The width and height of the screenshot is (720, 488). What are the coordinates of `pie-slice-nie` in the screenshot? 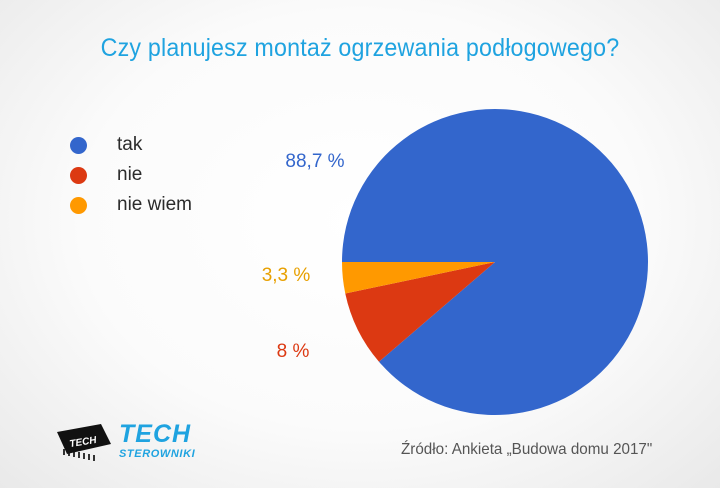 It's located at (420, 312).